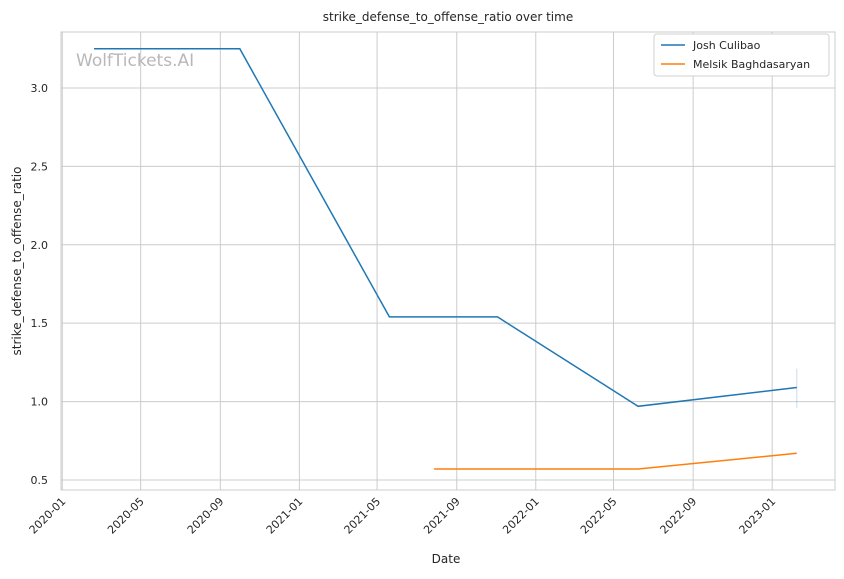  I want to click on y-tick-label: 2.0, so click(40, 245).